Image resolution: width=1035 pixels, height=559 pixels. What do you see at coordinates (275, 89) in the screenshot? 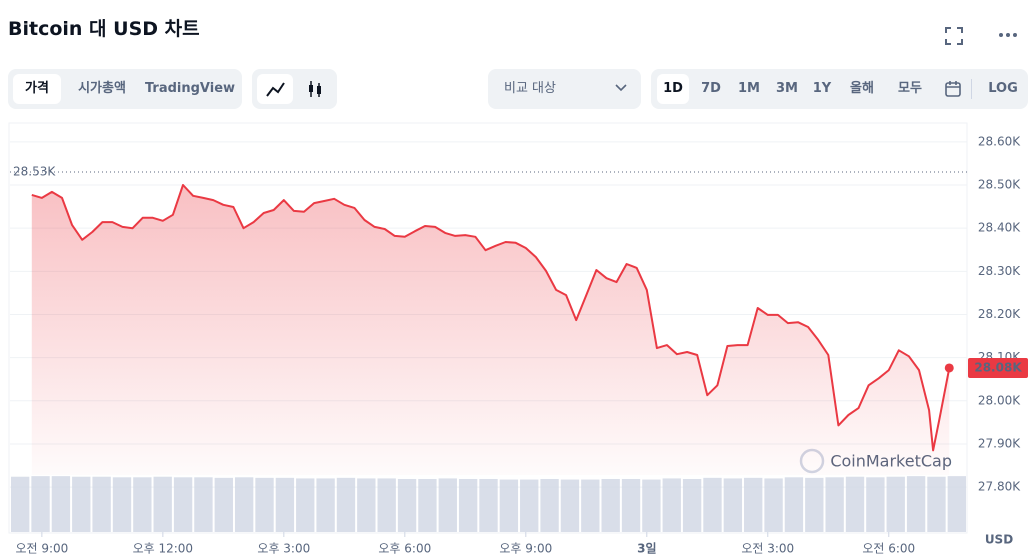
I see `line-icon` at bounding box center [275, 89].